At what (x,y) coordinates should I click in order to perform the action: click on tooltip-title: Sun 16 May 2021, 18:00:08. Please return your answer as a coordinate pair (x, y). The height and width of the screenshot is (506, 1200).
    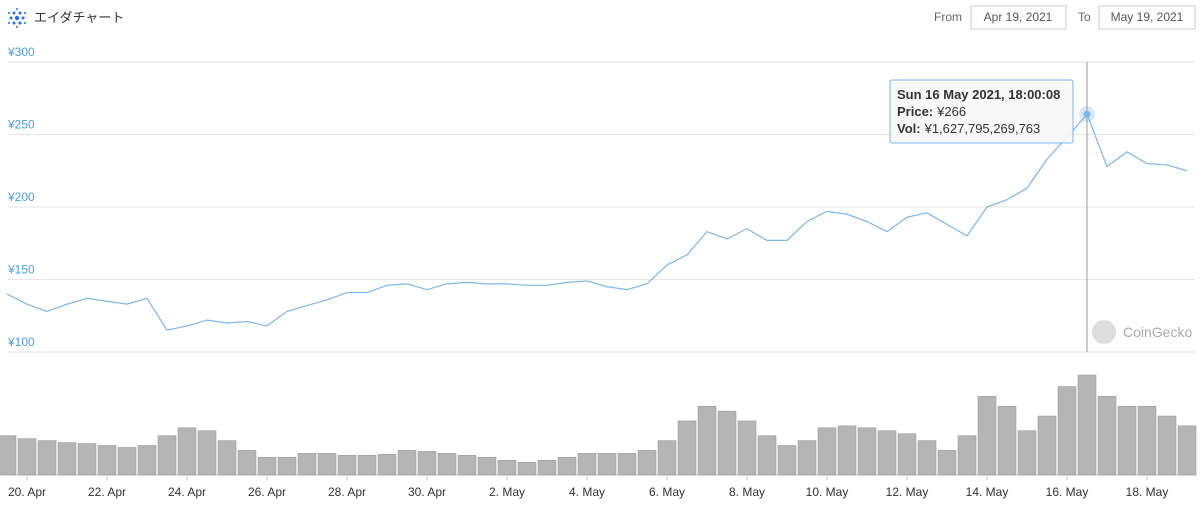
    Looking at the image, I should click on (978, 94).